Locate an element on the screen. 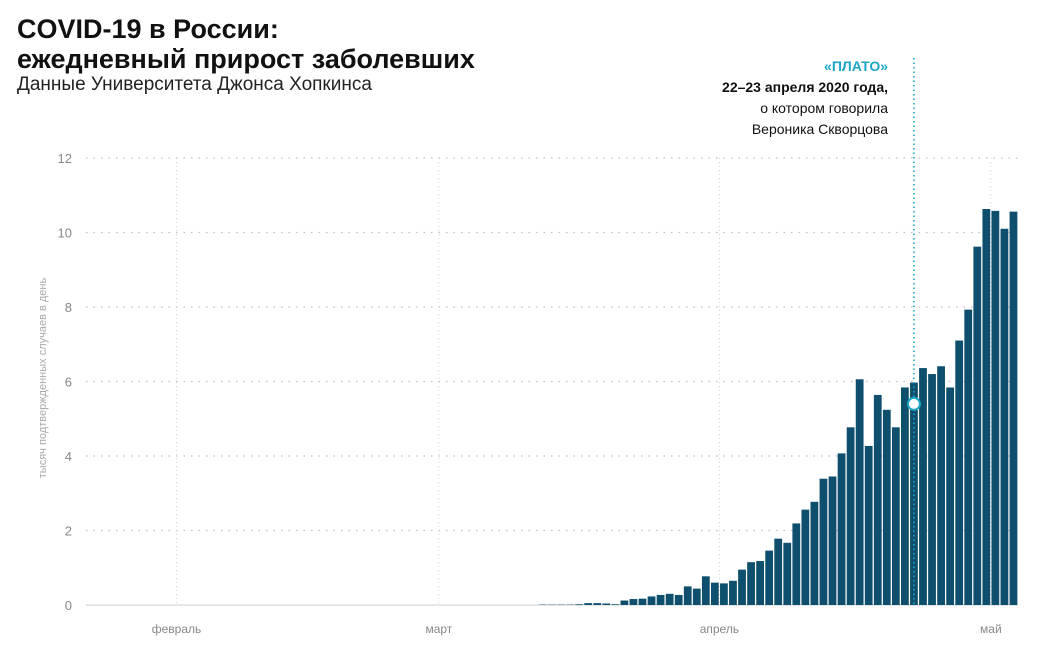 This screenshot has width=1060, height=663. annotation-date: 22–23 апреля 2020 года, is located at coordinates (805, 87).